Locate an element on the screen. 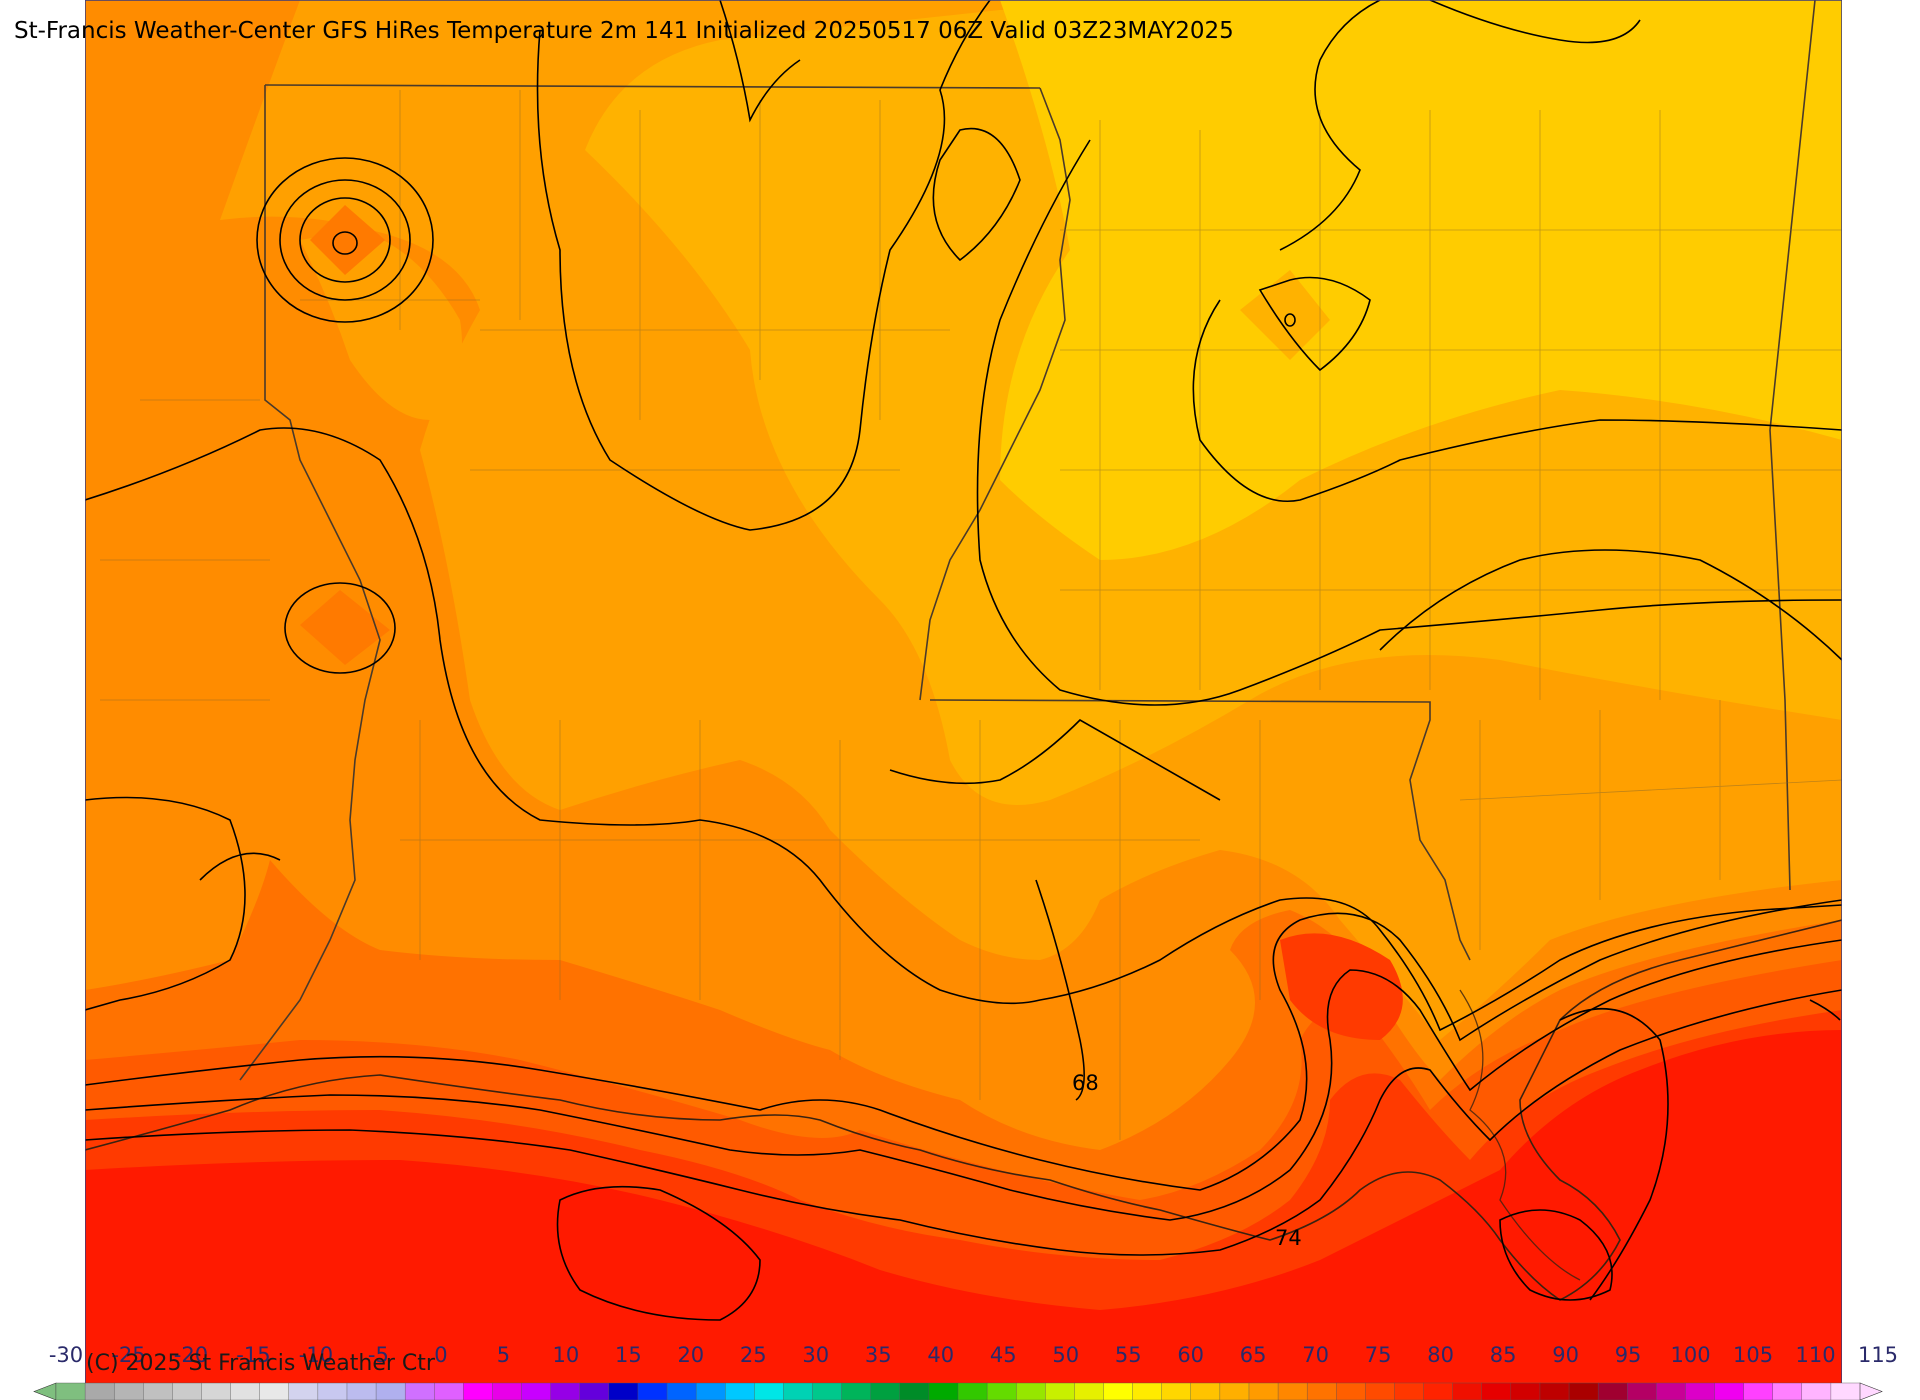  legend-tick: 40 is located at coordinates (941, 1355).